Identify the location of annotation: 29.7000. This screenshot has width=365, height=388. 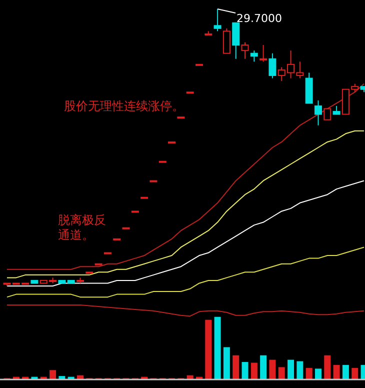
(259, 18).